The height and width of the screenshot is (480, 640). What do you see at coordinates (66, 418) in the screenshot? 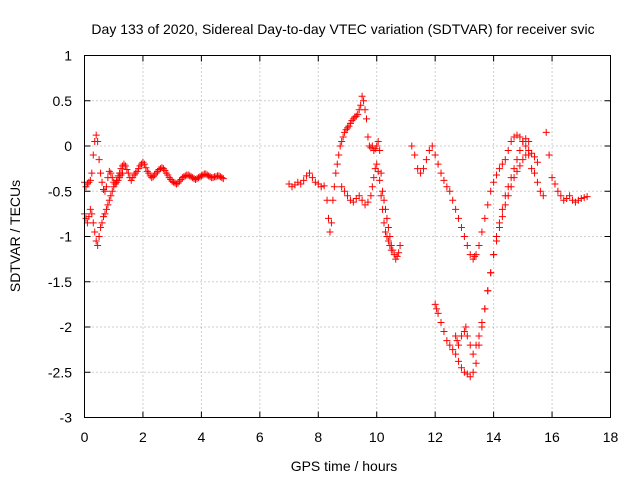
I see `y-tick-label: -3` at bounding box center [66, 418].